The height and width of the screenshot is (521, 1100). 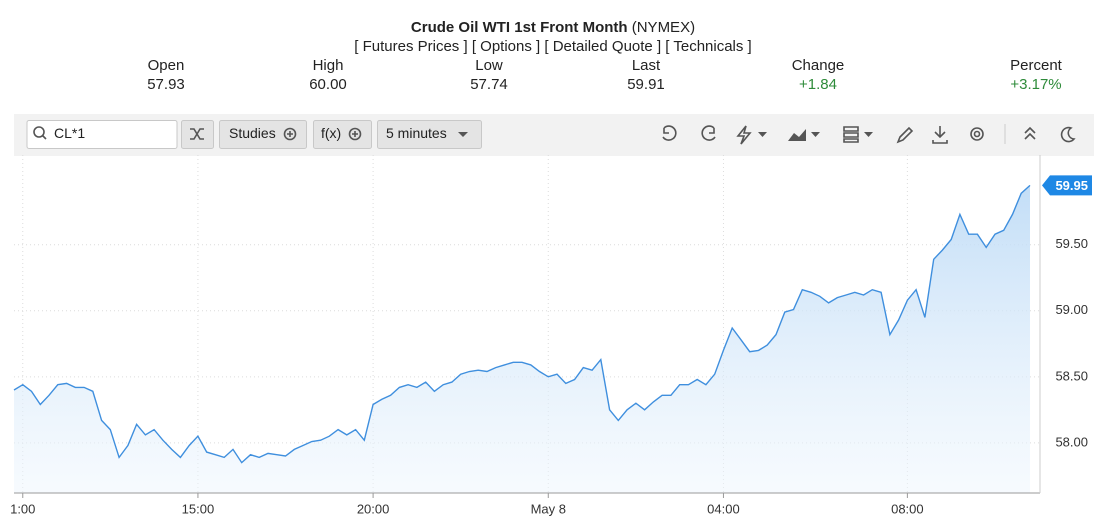 What do you see at coordinates (1071, 375) in the screenshot?
I see `y-tick-label: 58.50` at bounding box center [1071, 375].